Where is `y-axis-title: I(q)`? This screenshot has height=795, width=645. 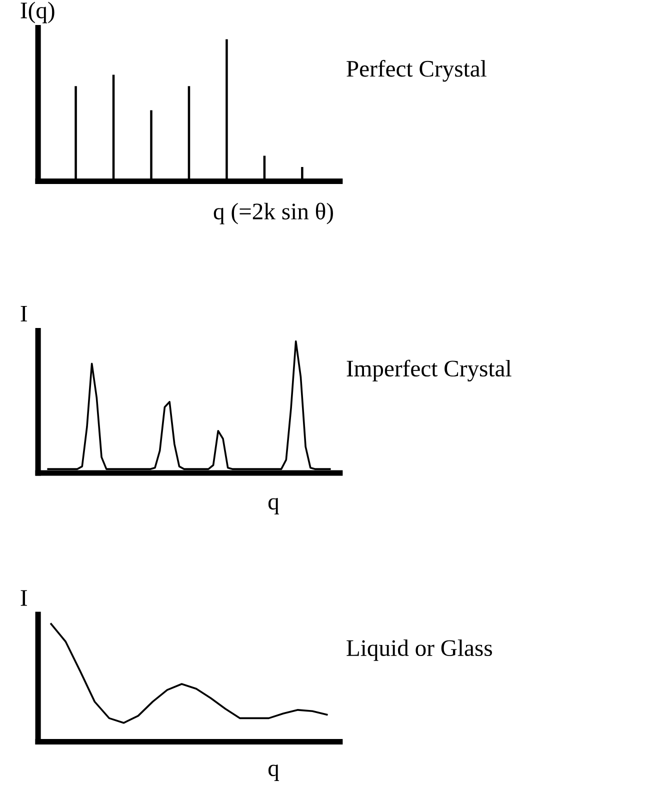 y-axis-title: I(q) is located at coordinates (37, 13).